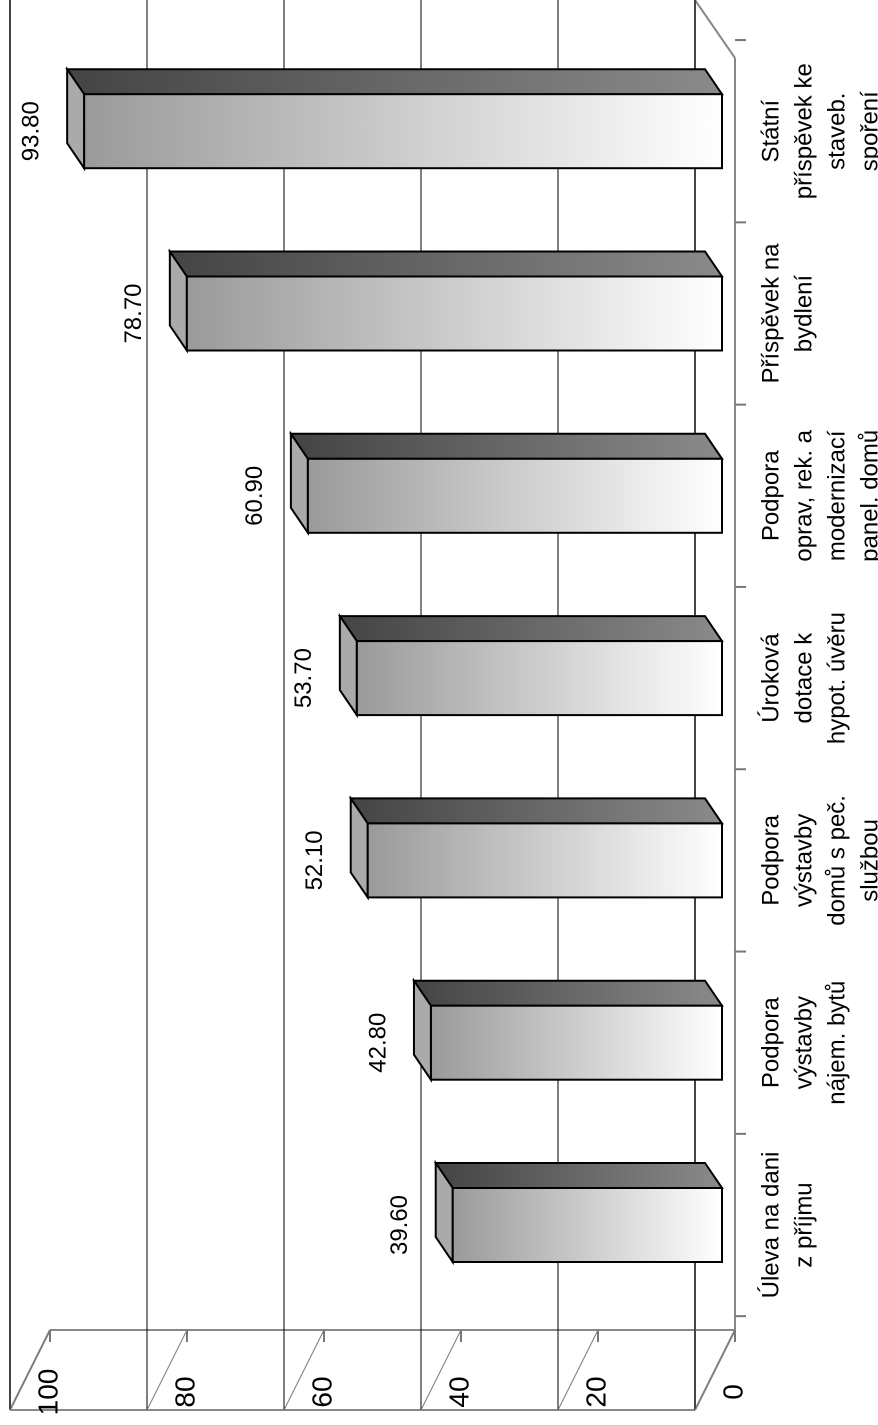 This screenshot has height=1425, width=878. I want to click on value-label: 93.80, so click(31, 131).